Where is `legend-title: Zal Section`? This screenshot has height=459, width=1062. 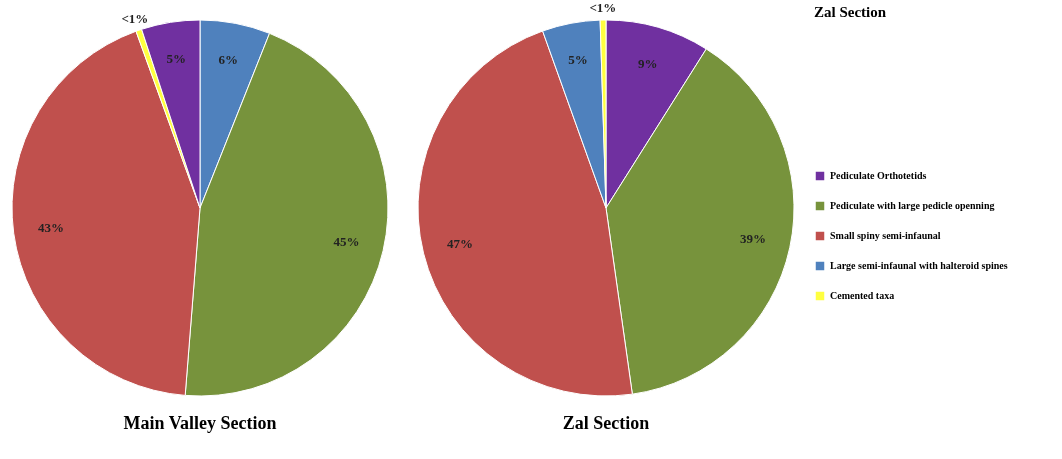
legend-title: Zal Section is located at coordinates (850, 12).